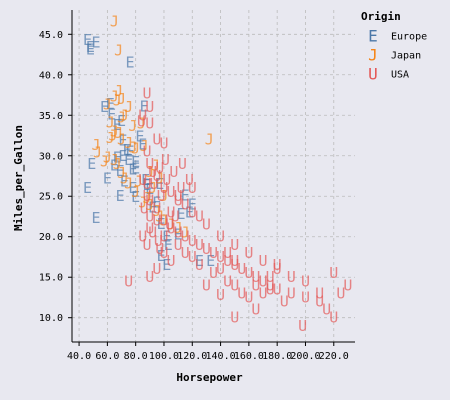 Image resolution: width=450 pixels, height=400 pixels. I want to click on x-tick-label: 140.0, so click(221, 356).